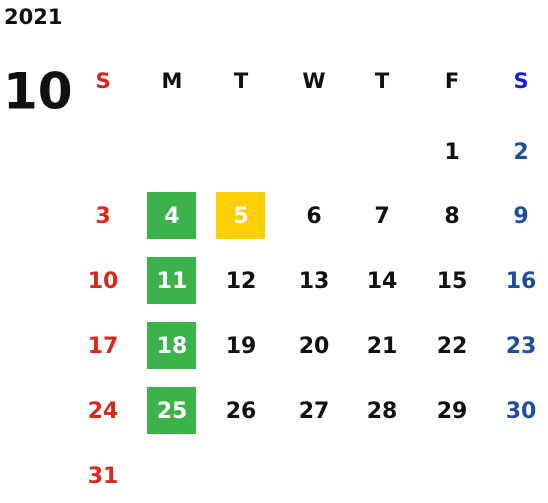  What do you see at coordinates (314, 281) in the screenshot?
I see `day-number: 13` at bounding box center [314, 281].